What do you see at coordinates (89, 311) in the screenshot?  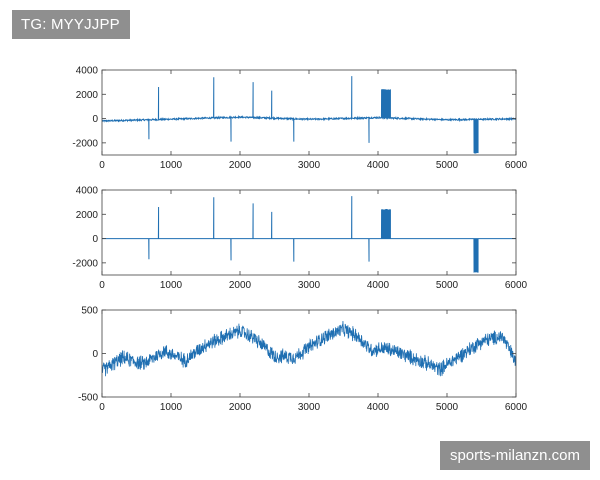 I see `y-tick-label: 500` at bounding box center [89, 311].